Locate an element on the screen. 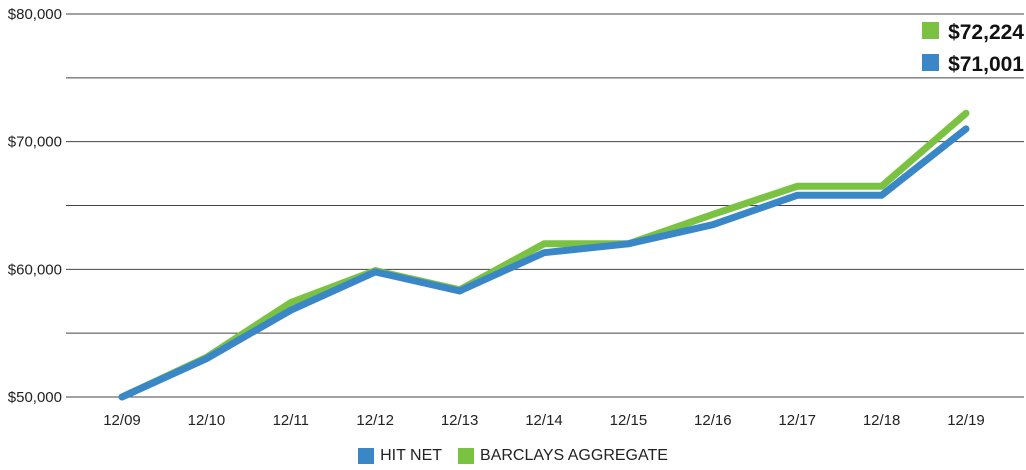 The width and height of the screenshot is (1026, 470). legend: HIT NET BARCLAYS AGGREGATE is located at coordinates (513, 456).